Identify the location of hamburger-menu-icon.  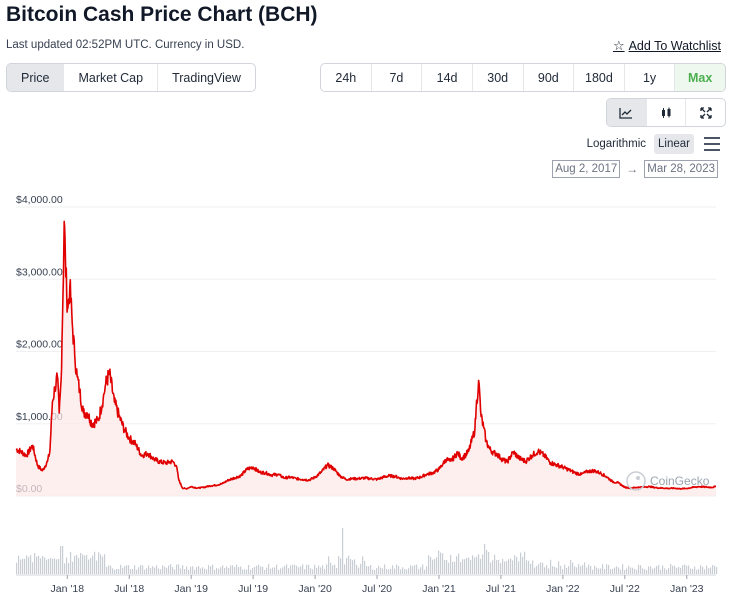
(712, 144).